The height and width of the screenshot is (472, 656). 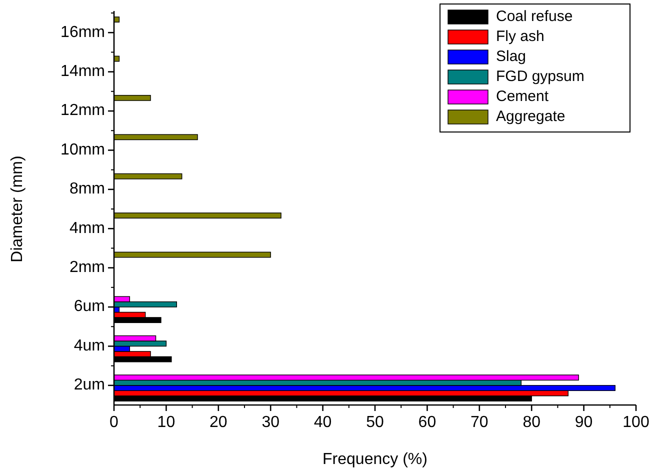 What do you see at coordinates (87, 228) in the screenshot?
I see `y-tick-label: 4mm` at bounding box center [87, 228].